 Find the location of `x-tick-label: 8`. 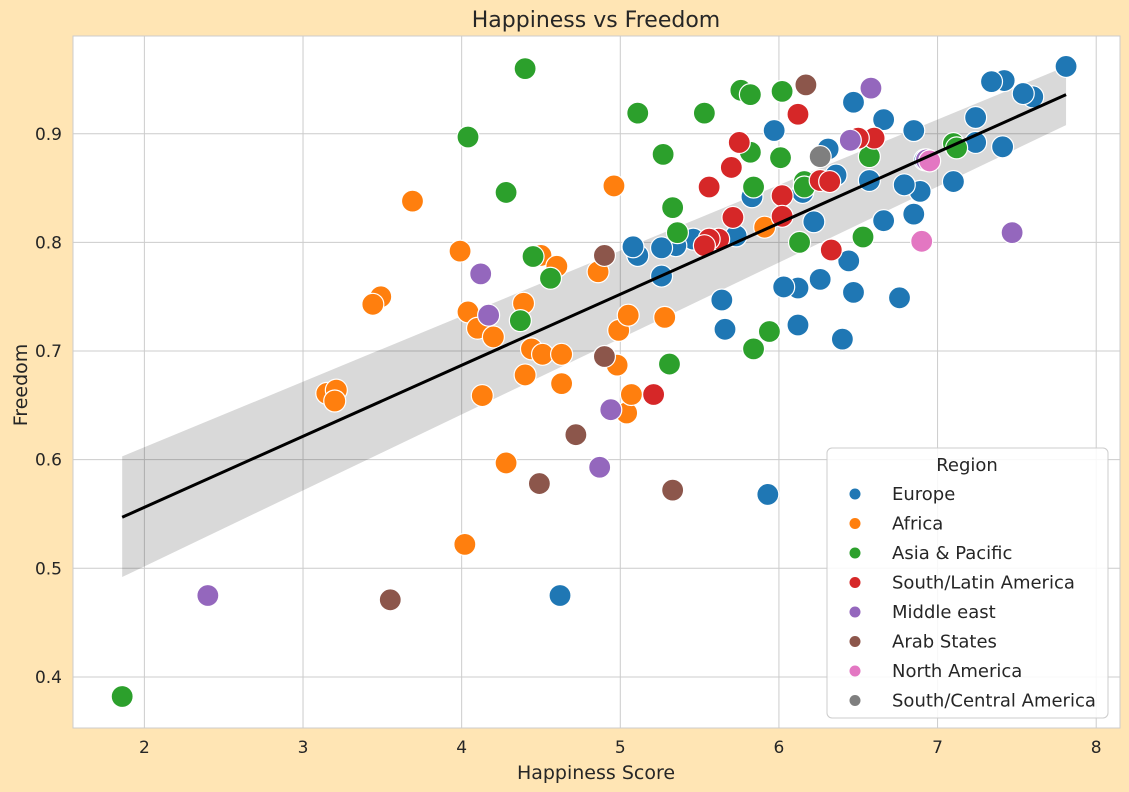

x-tick-label: 8 is located at coordinates (1096, 748).